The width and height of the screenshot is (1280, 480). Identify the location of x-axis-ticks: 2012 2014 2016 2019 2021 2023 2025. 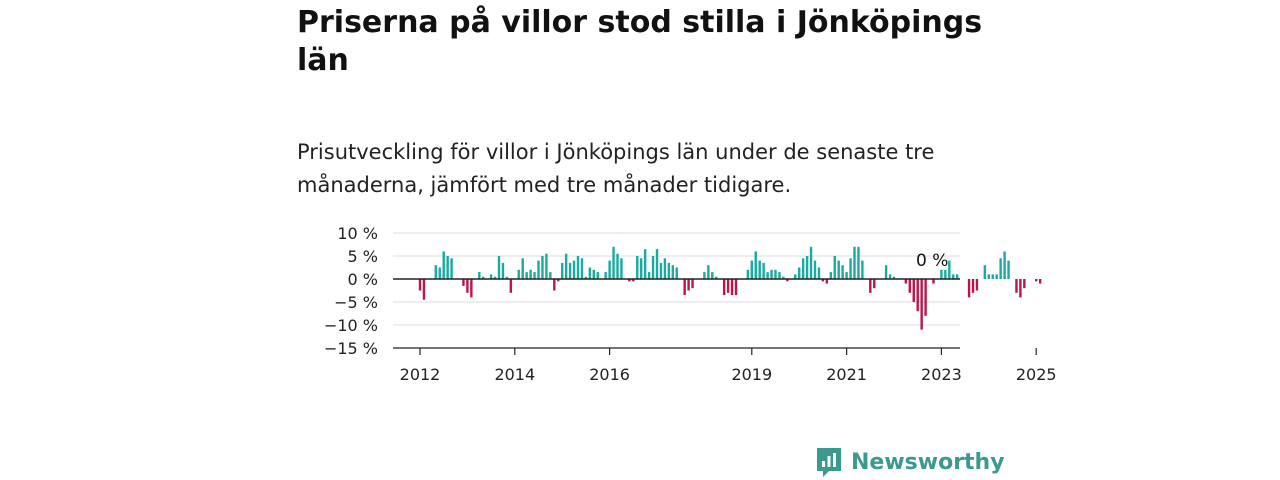
(728, 366).